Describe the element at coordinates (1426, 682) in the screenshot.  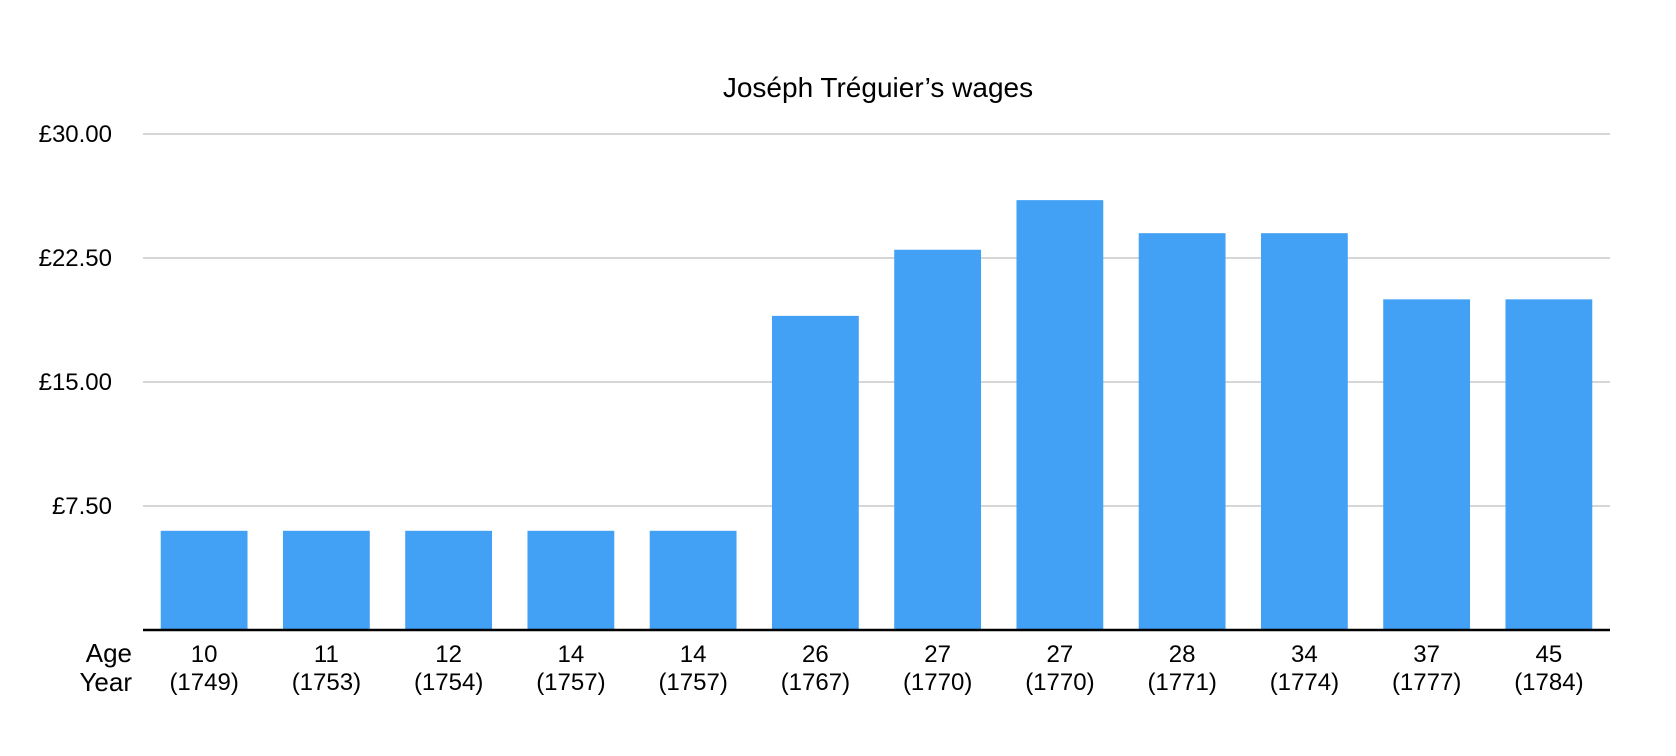
I see `x-tick-label-year: (1777)` at that location.